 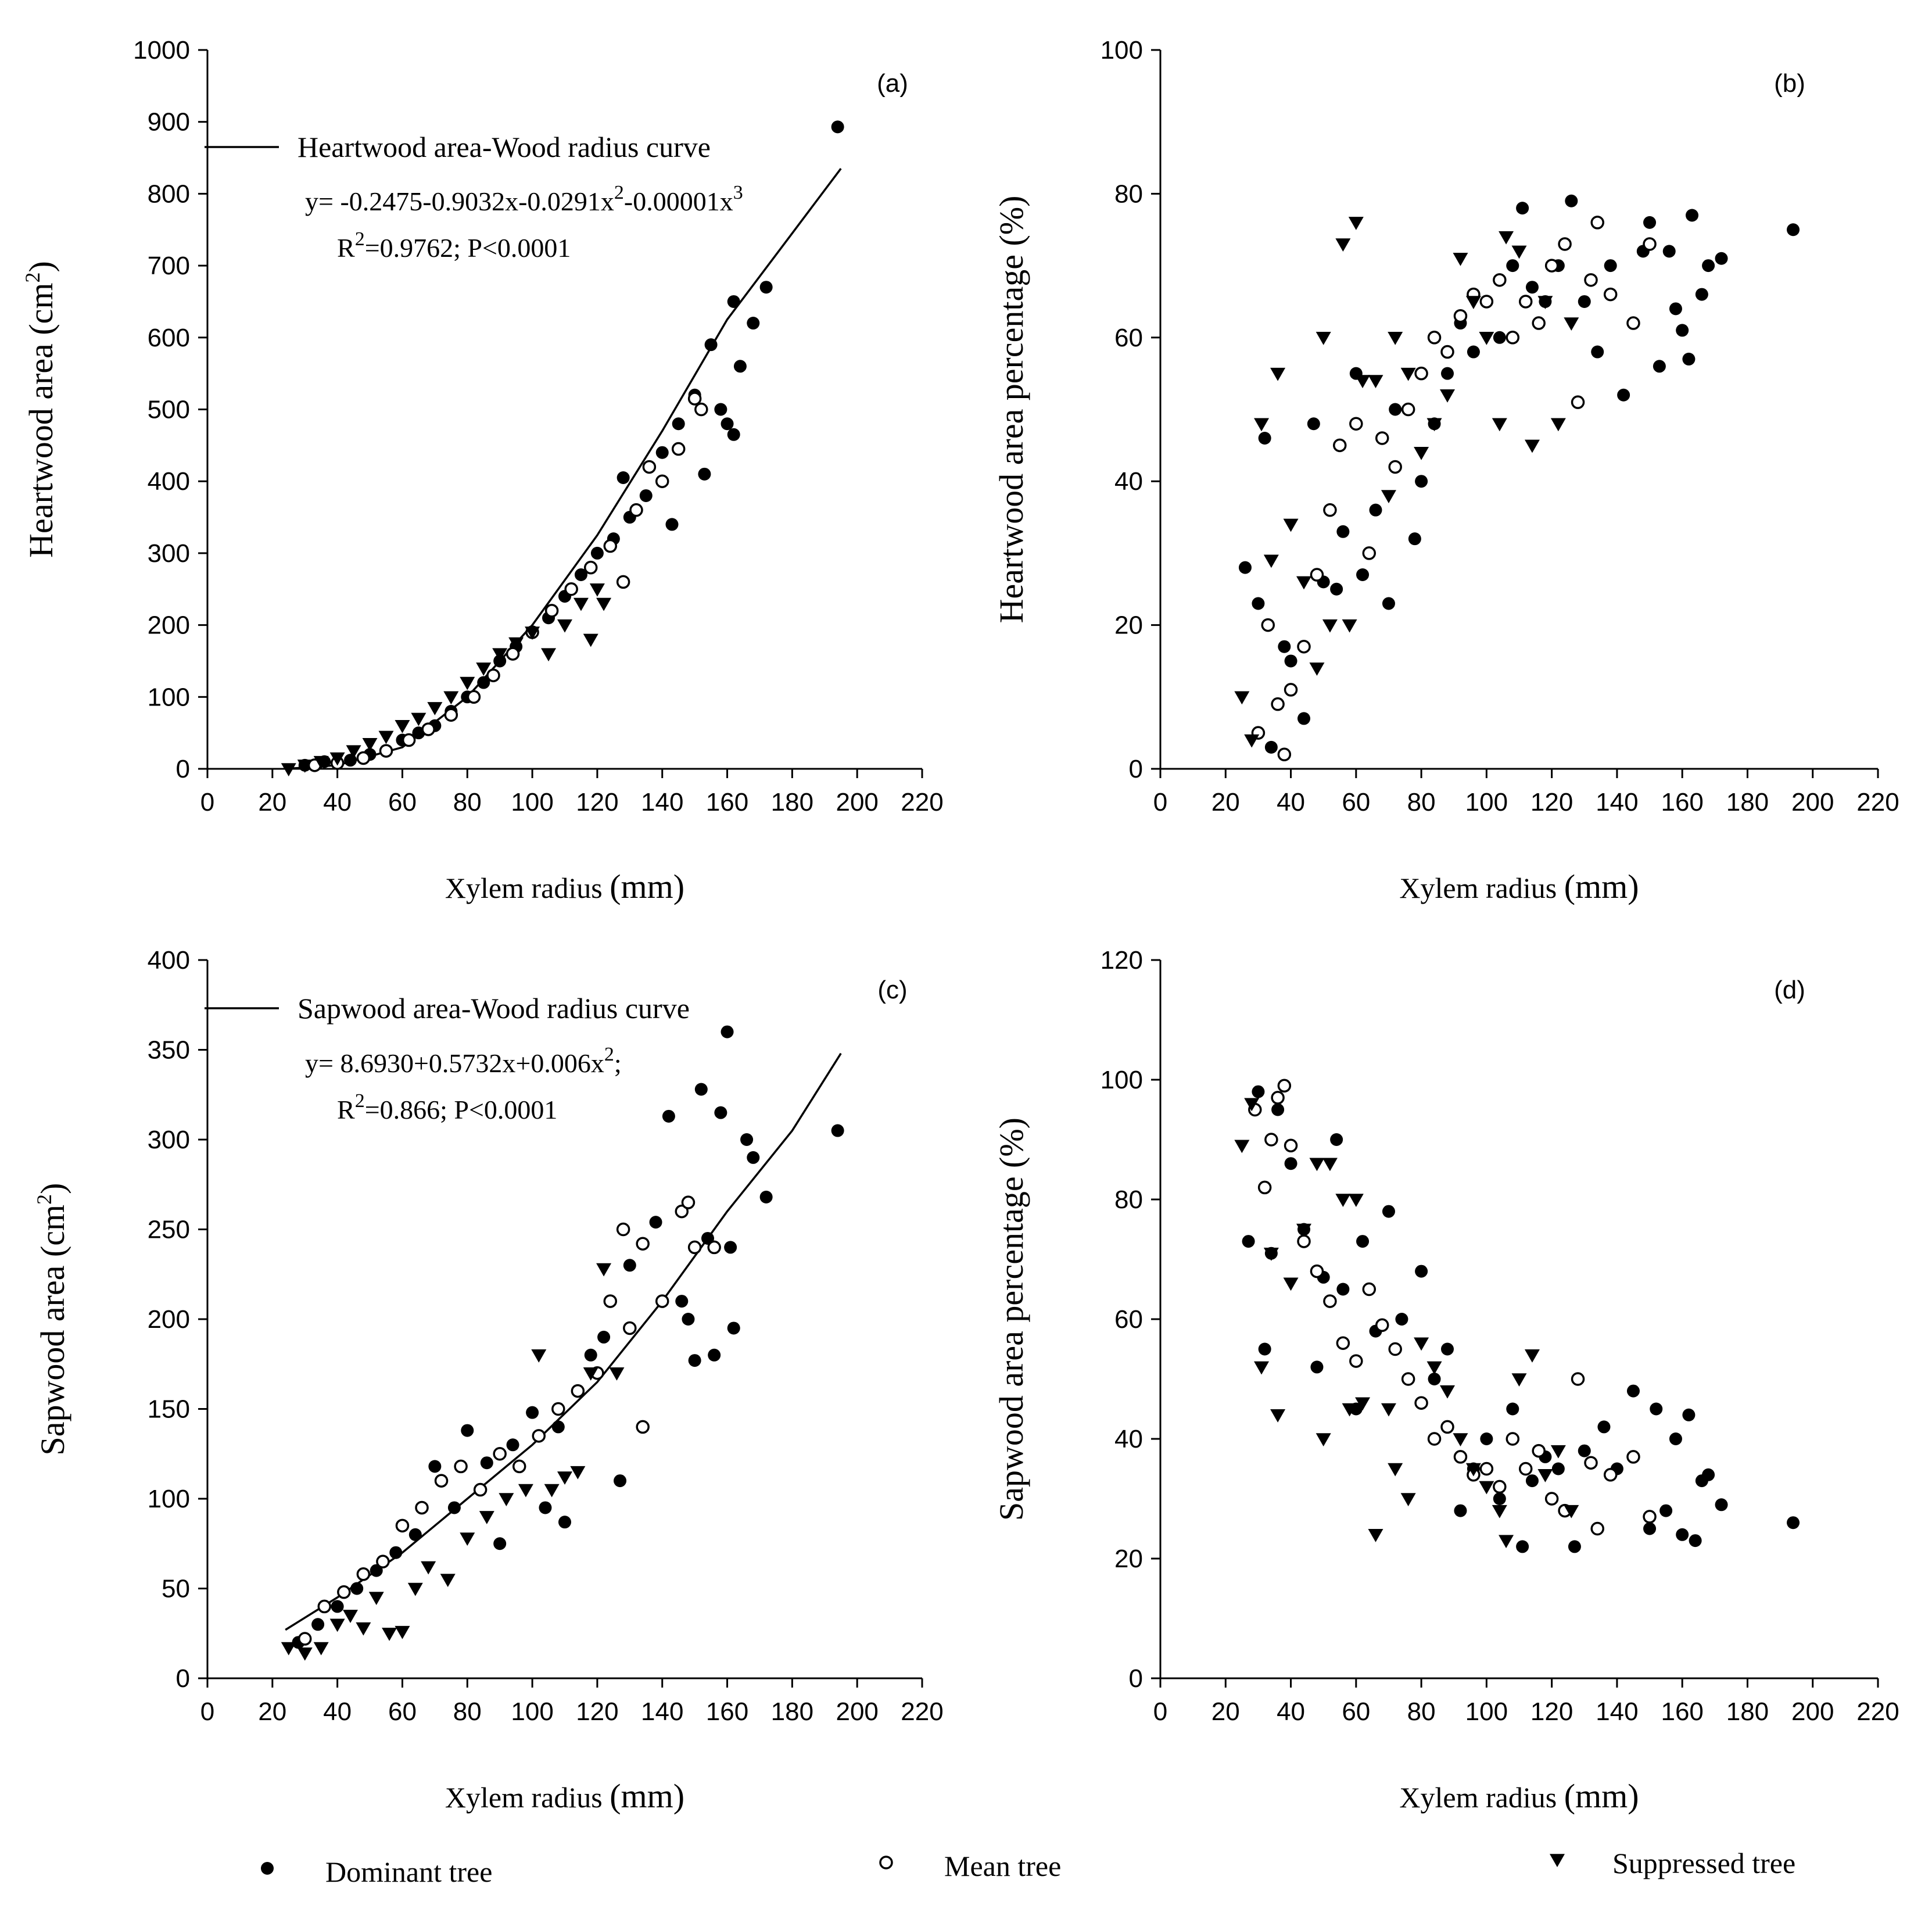 What do you see at coordinates (52, 1319) in the screenshot?
I see `y-axis-title: Sapwood area (cm2)` at bounding box center [52, 1319].